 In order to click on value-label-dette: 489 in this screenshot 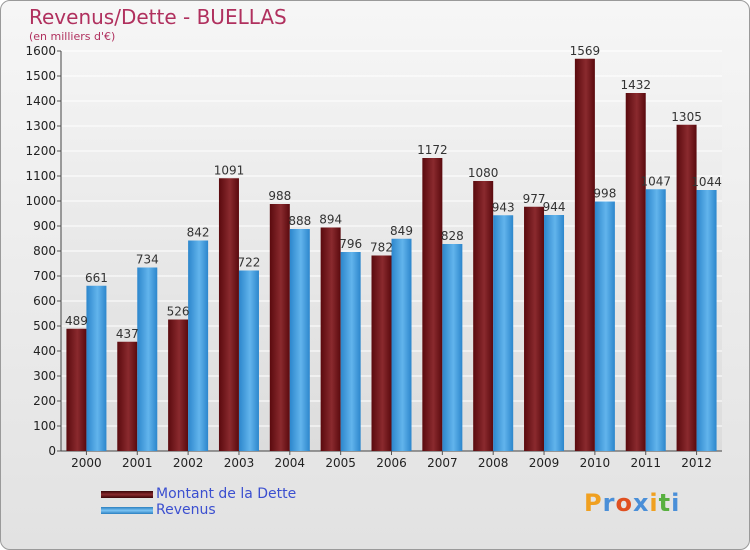, I will do `click(76, 321)`.